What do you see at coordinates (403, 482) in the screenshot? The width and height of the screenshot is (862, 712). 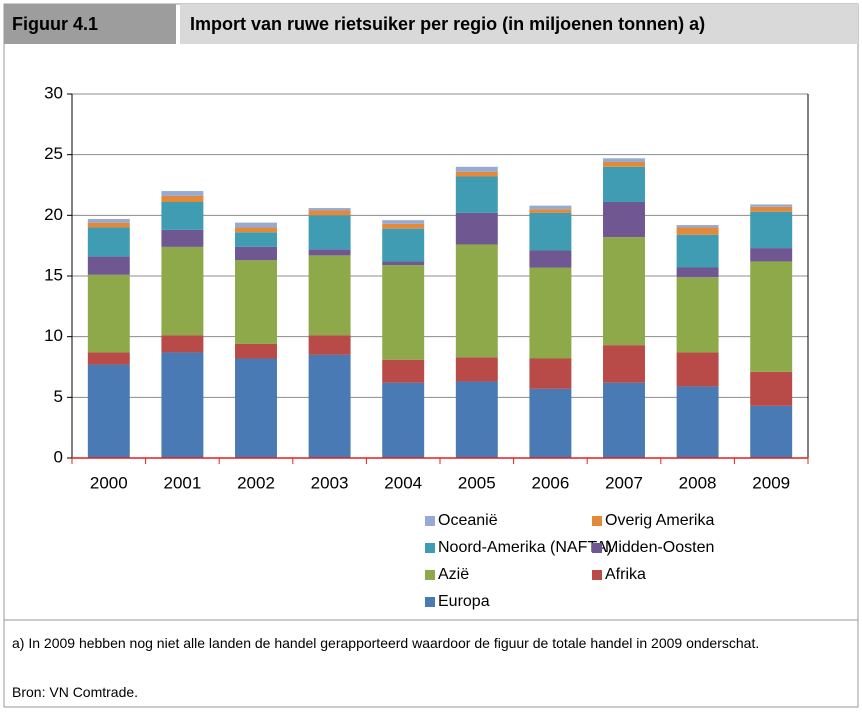 I see `x-tick-label: 2004` at bounding box center [403, 482].